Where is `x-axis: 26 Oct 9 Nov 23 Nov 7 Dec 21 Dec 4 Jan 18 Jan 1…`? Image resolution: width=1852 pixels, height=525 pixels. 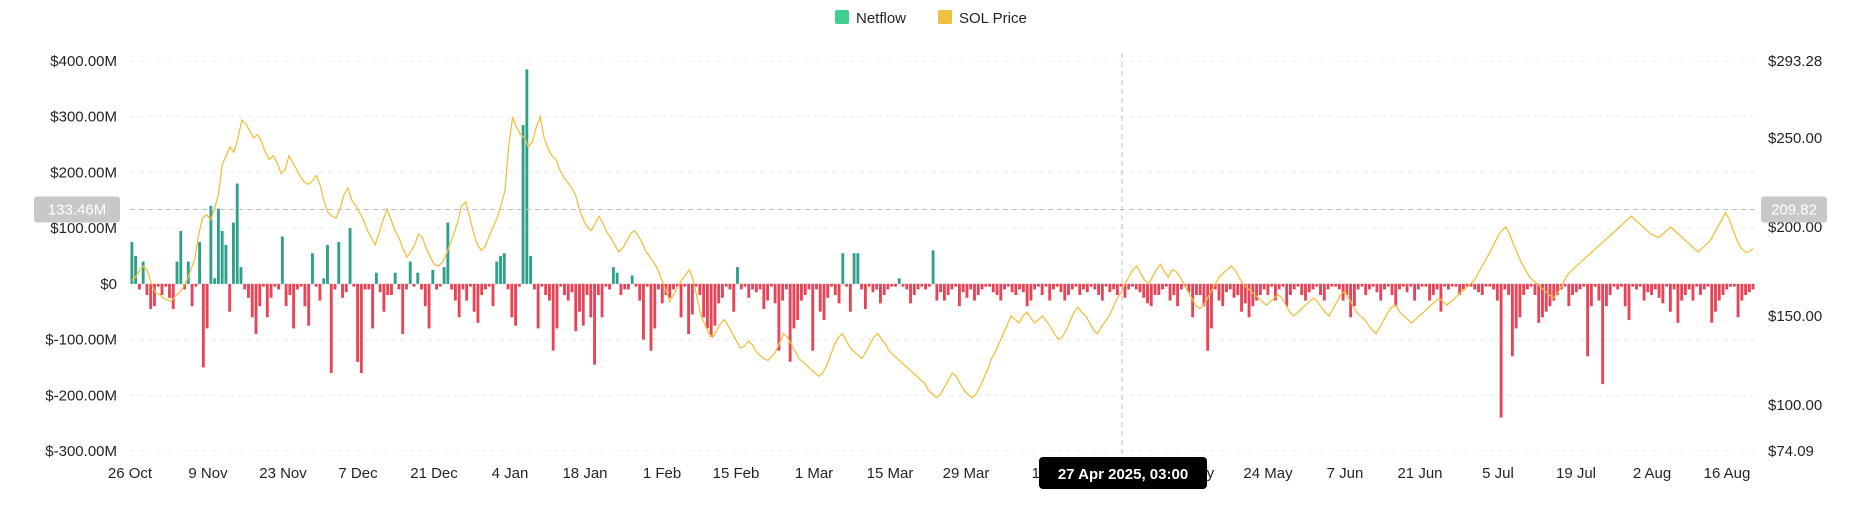 x-axis: 26 Oct 9 Nov 23 Nov 7 Dec 21 Dec 4 Jan 18 Jan 1… is located at coordinates (929, 473).